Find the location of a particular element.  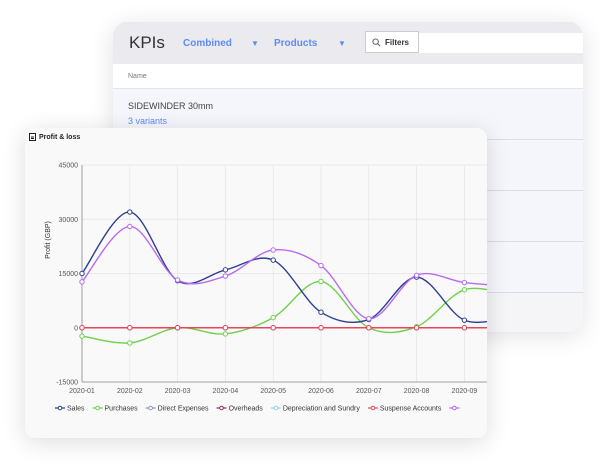

x-tick-label: 2020-01 is located at coordinates (82, 391).